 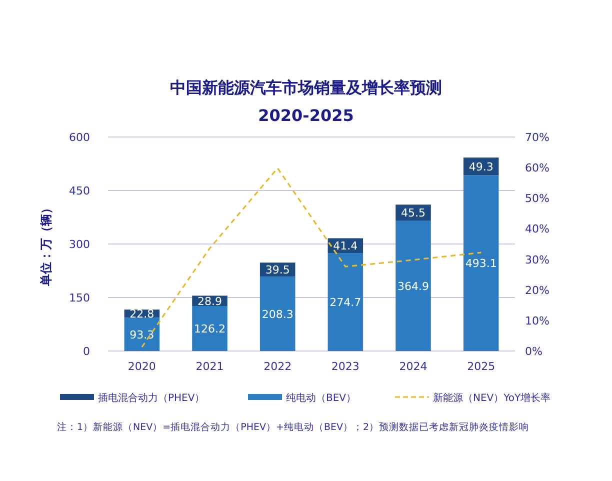 What do you see at coordinates (293, 427) in the screenshot?
I see `text: 注：1）新能源（NEV）=插电混合动力（PHEV）+纯电动（BEV）；2）预测数据已考虑新冠肺炎疫情影响` at bounding box center [293, 427].